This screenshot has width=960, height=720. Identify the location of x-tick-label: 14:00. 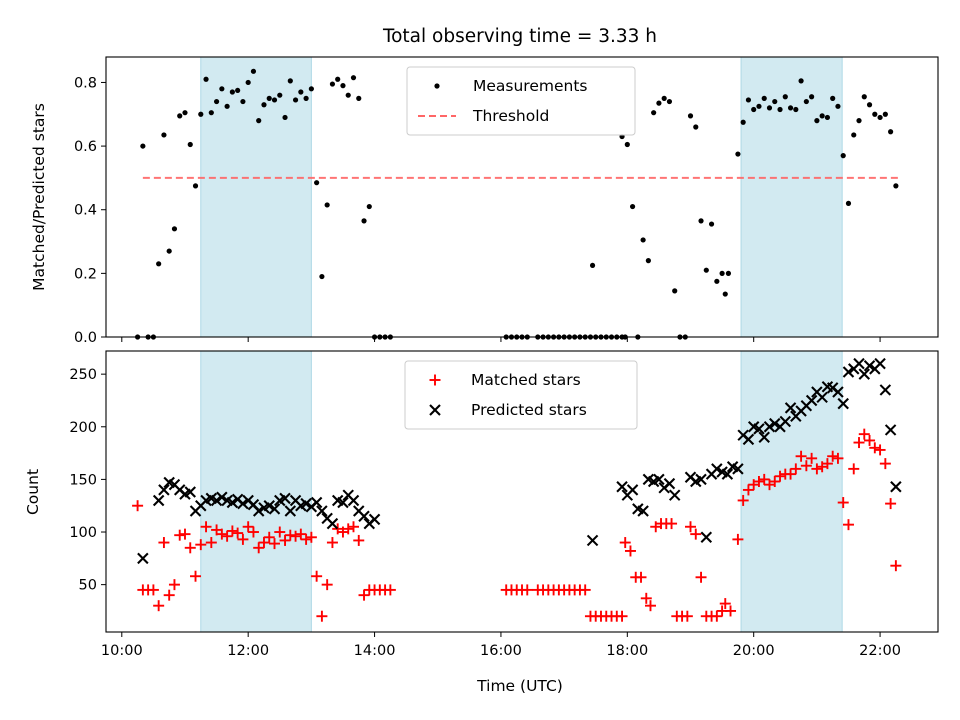
(375, 651).